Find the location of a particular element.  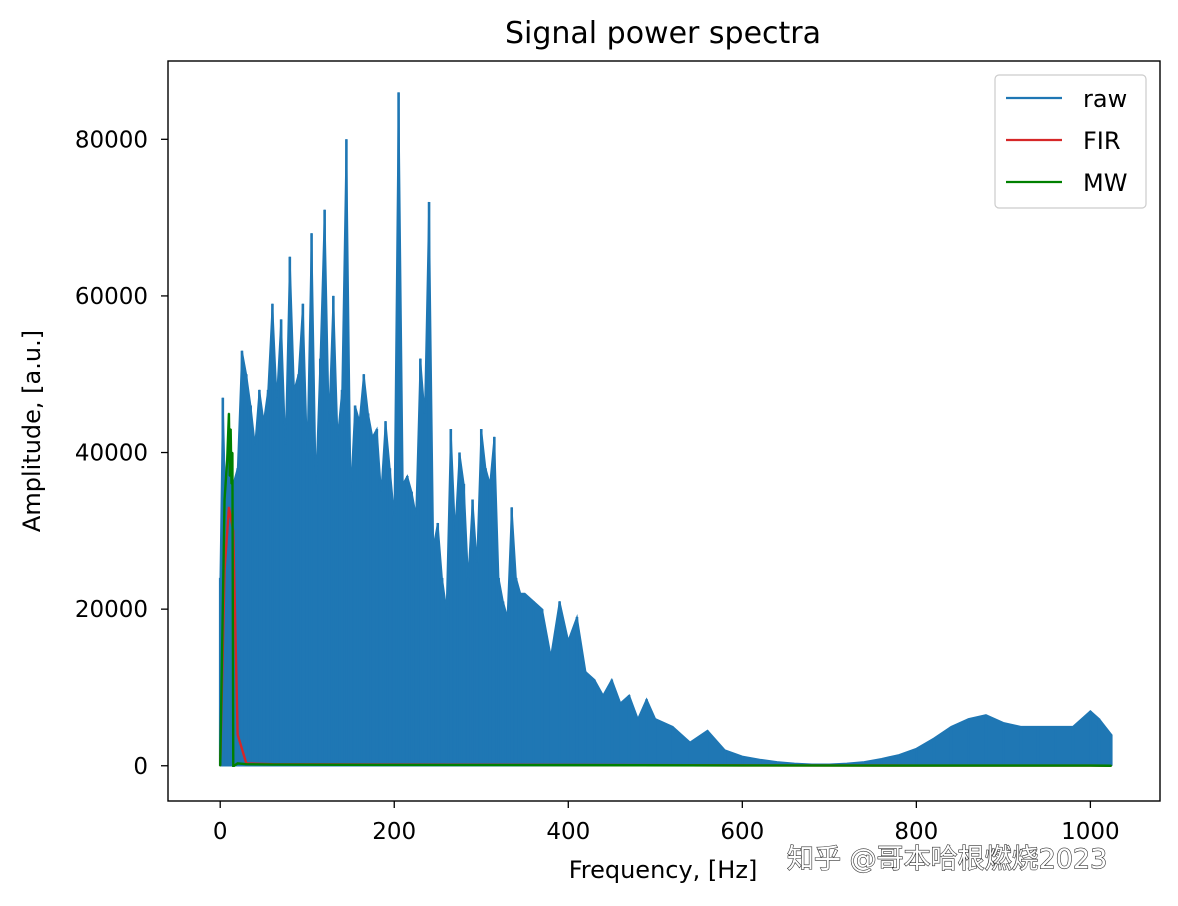

y-tick-label: 20000 is located at coordinates (111, 610).